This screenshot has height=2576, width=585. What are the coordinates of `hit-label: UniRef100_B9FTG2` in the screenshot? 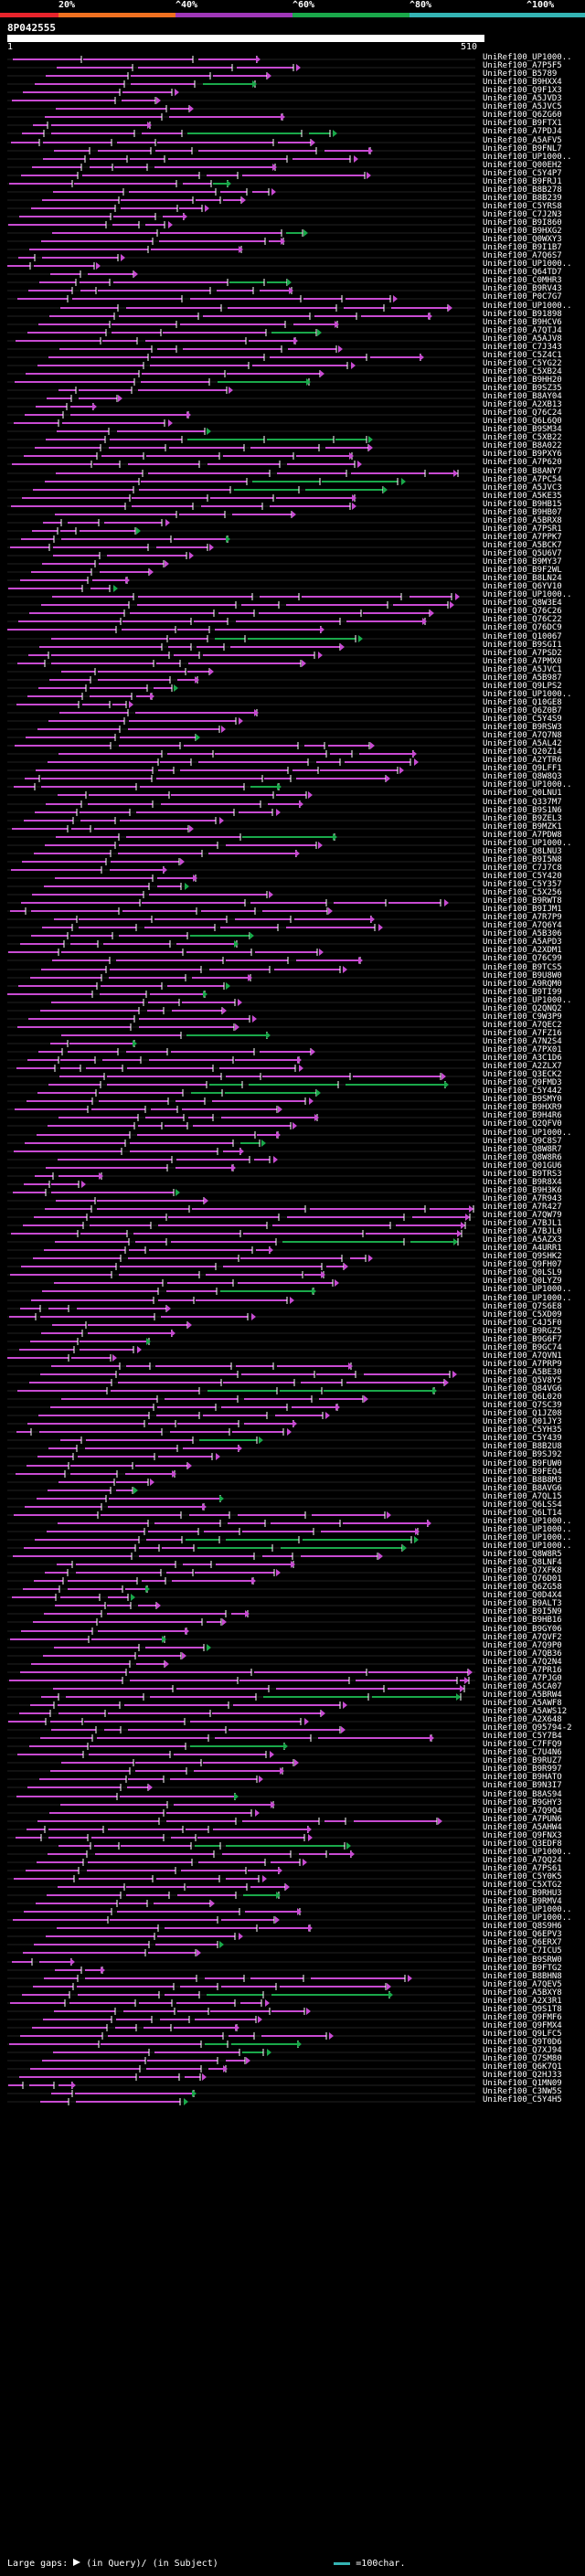 It's located at (522, 1968).